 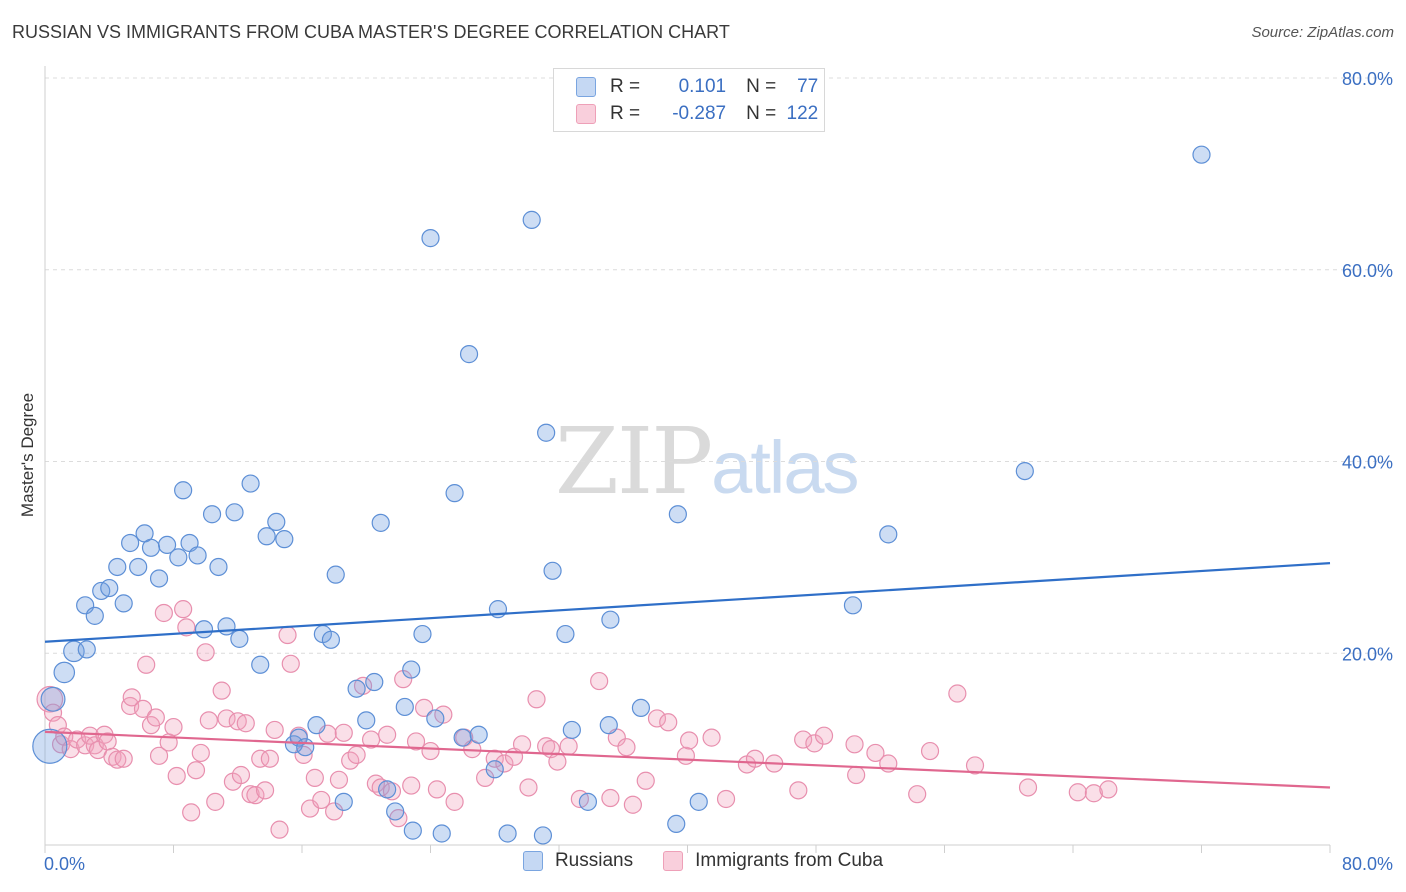 What do you see at coordinates (625, 86) in the screenshot?
I see `legend-r-label: R =` at bounding box center [625, 86].